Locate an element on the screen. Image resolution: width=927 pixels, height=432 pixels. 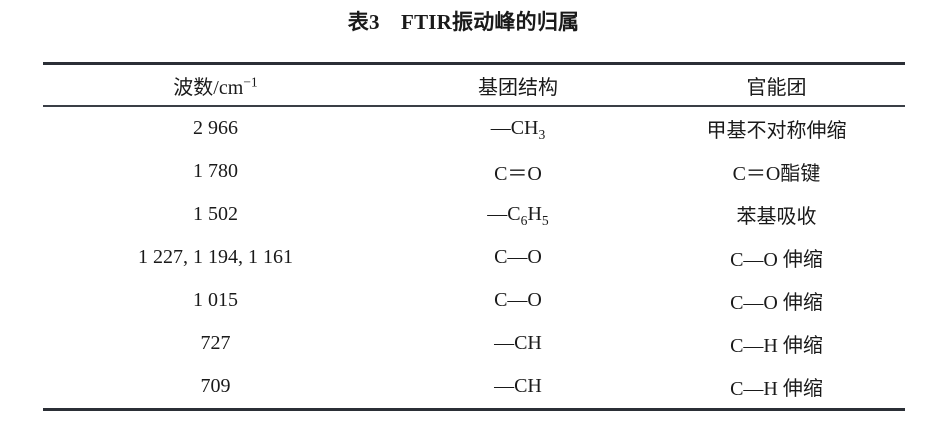
header-row: 波数/cm−1 基团结构 官能团 is located at coordinates (474, 85).